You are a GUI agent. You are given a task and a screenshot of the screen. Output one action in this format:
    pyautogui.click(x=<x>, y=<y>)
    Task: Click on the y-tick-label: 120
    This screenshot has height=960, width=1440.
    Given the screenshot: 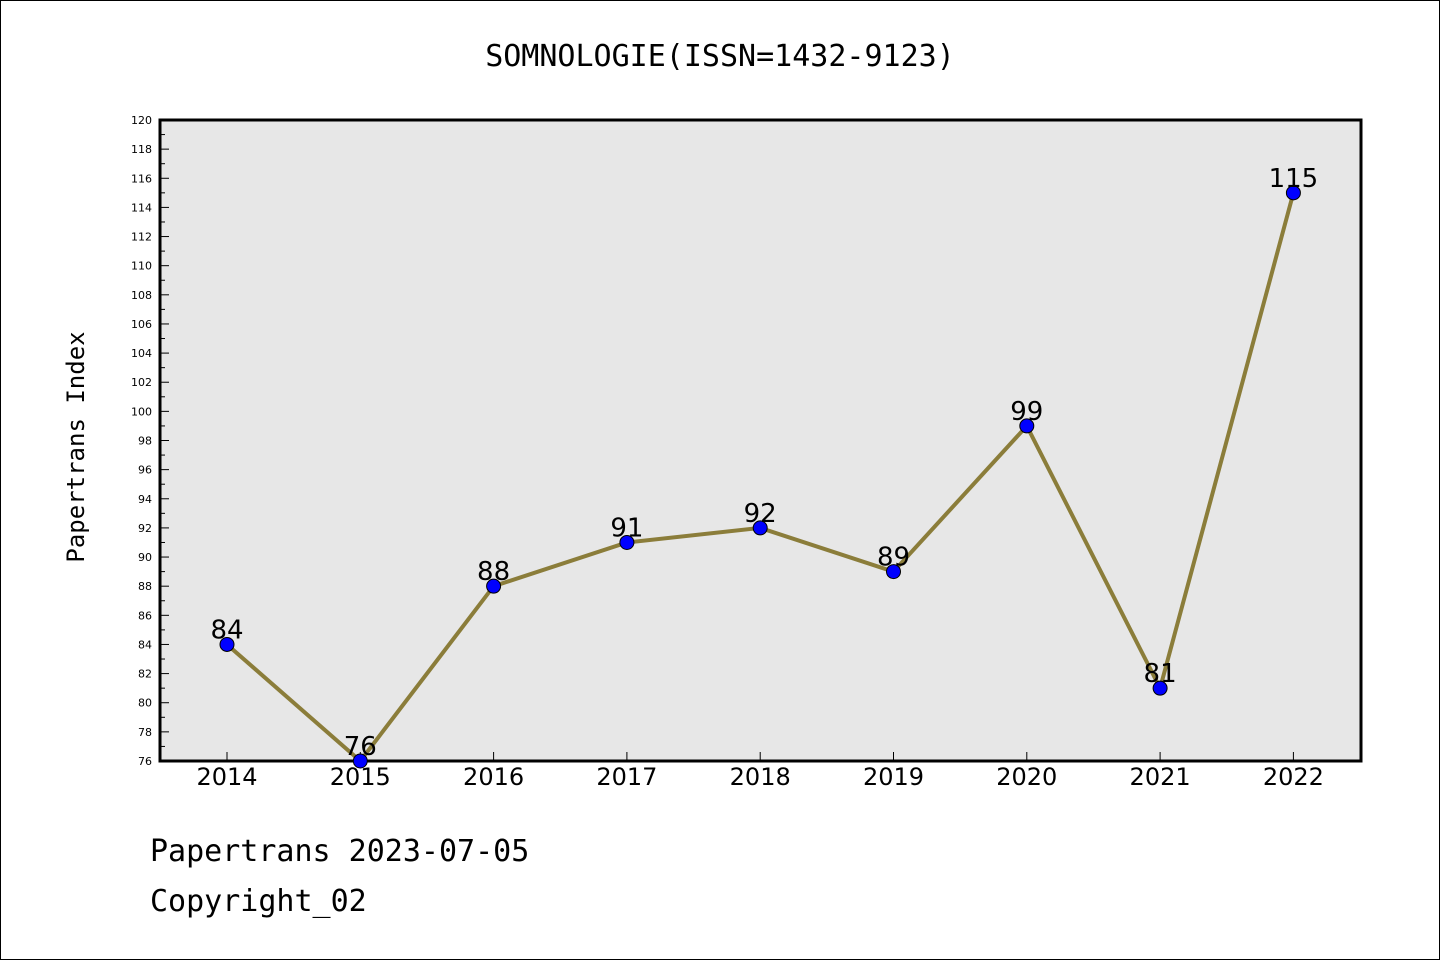 What is the action you would take?
    pyautogui.click(x=141, y=120)
    